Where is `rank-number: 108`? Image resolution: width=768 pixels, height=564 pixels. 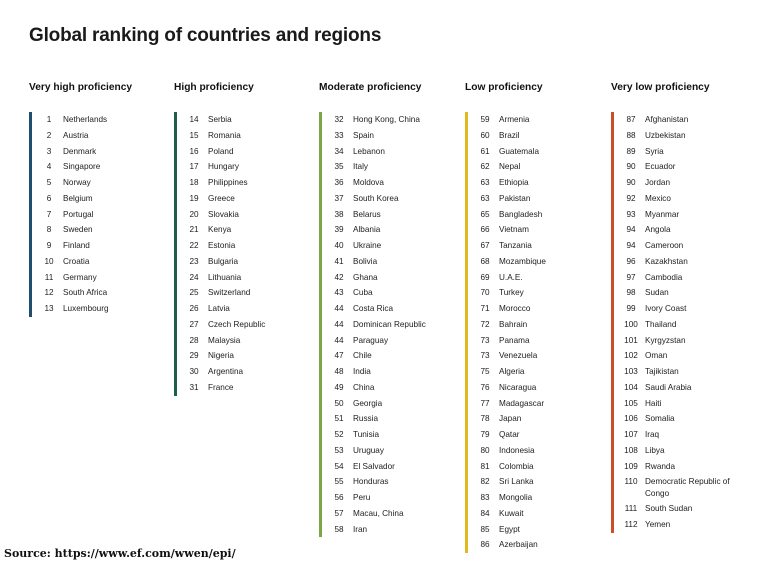
rank-number: 108 is located at coordinates (631, 450).